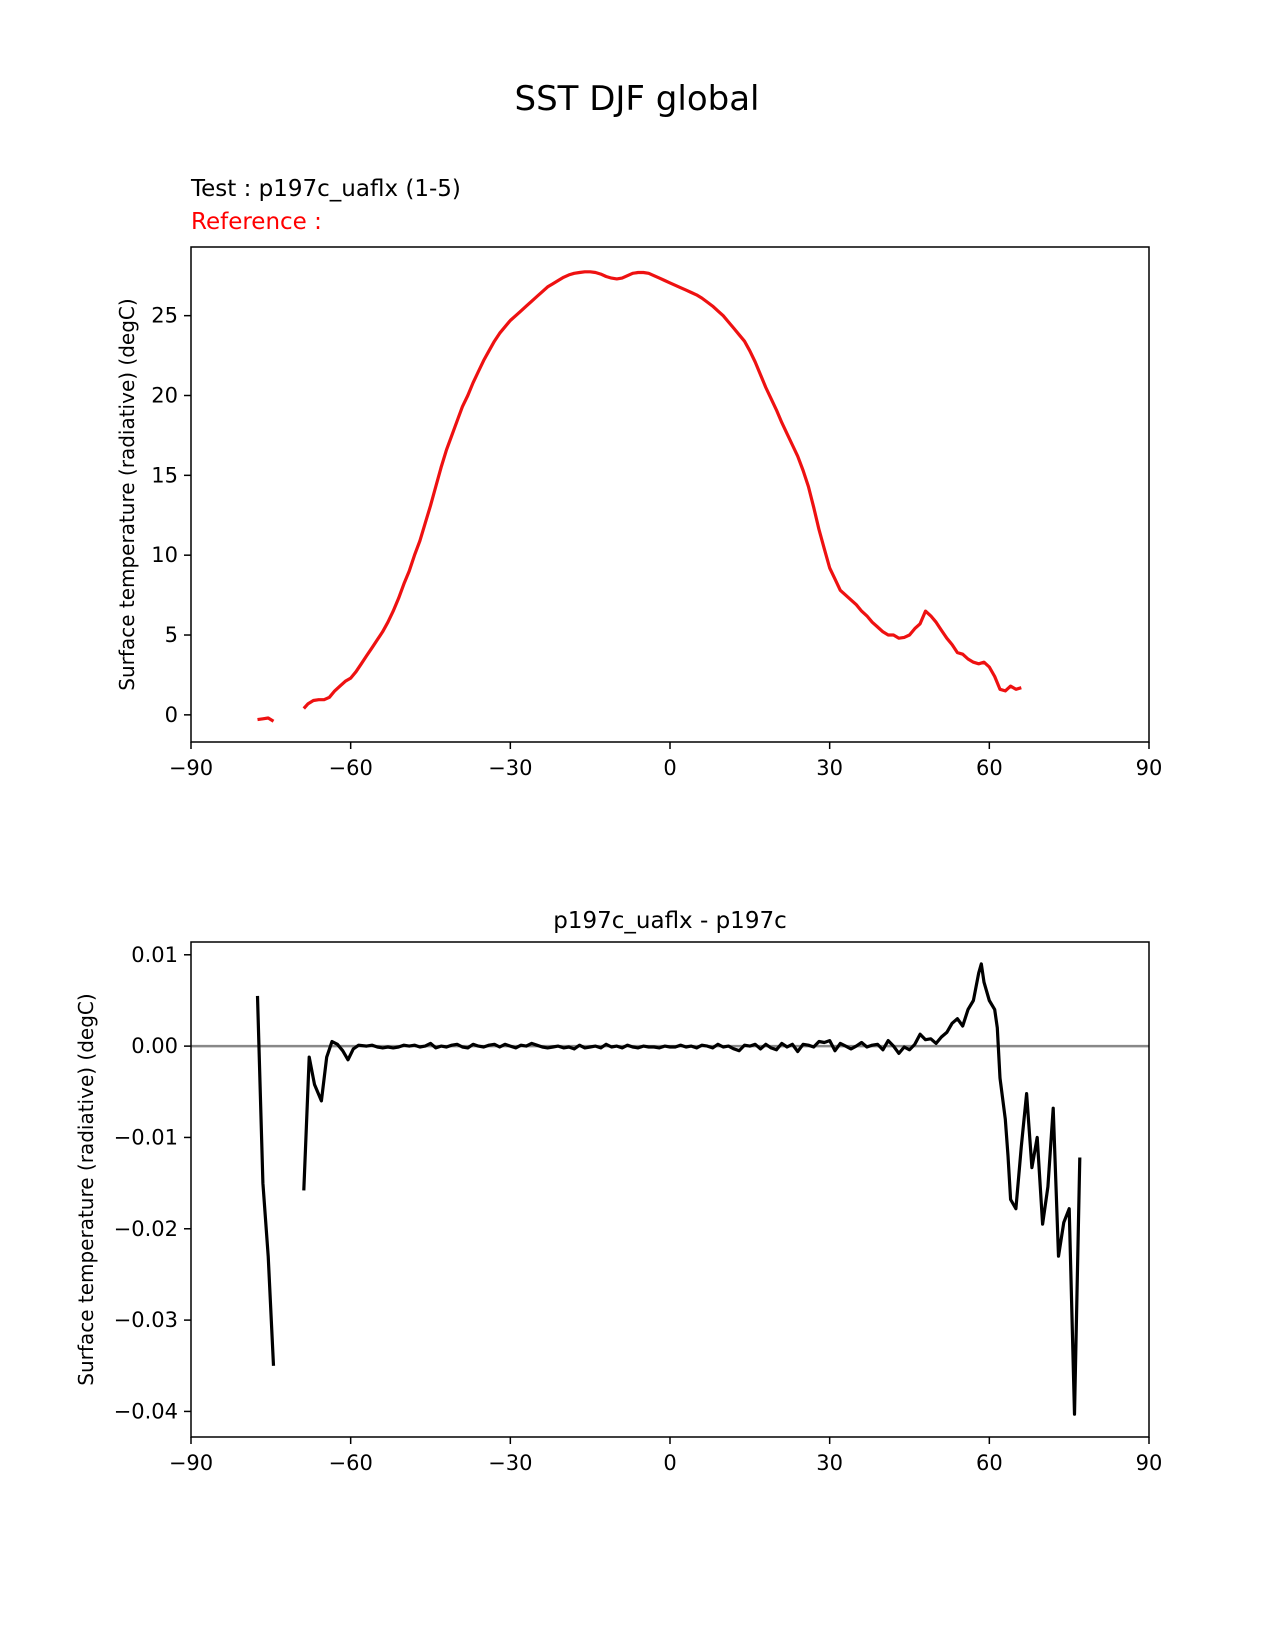 The image size is (1275, 1650). Describe the element at coordinates (146, 1411) in the screenshot. I see `y-tick-label: −0.04` at that location.